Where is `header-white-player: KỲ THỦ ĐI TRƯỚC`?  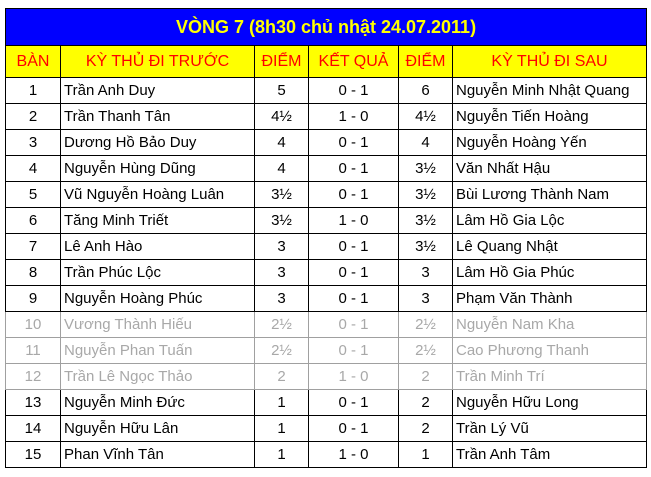 header-white-player: KỲ THỦ ĐI TRƯỚC is located at coordinates (157, 61).